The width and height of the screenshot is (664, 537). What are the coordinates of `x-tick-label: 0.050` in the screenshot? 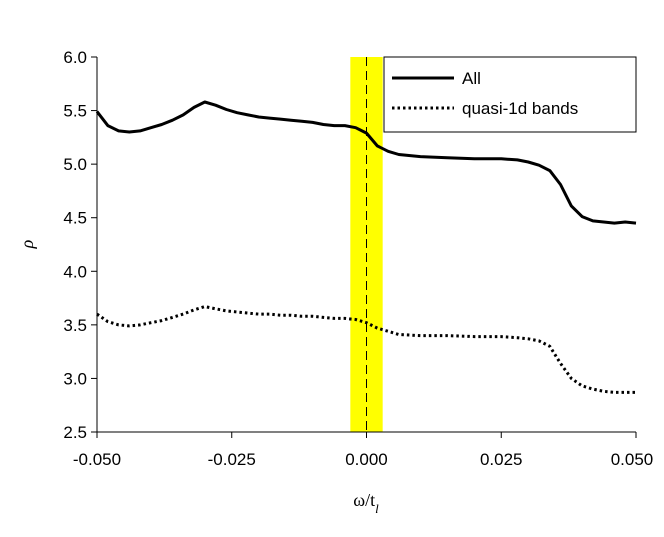 It's located at (632, 459).